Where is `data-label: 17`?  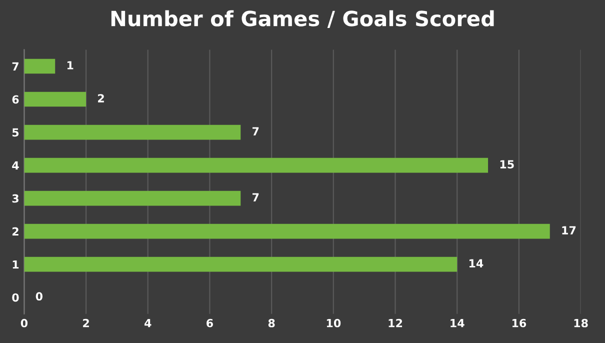 data-label: 17 is located at coordinates (569, 230).